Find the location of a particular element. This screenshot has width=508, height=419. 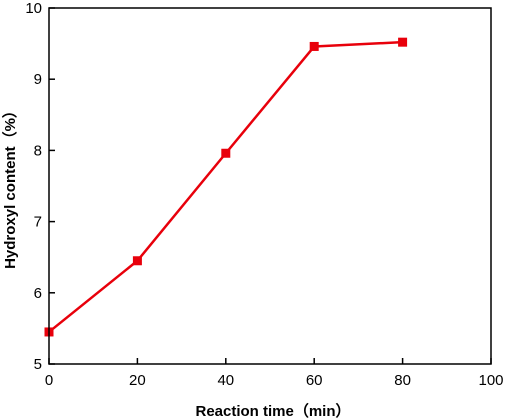

x-tick-label: 0 is located at coordinates (49, 380).